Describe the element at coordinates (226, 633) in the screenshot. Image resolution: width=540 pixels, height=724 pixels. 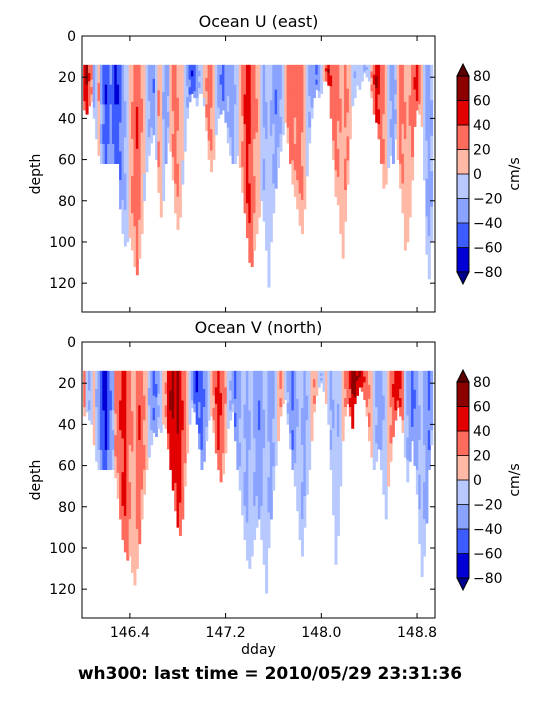
I see `x-tick-label: 147.2` at that location.